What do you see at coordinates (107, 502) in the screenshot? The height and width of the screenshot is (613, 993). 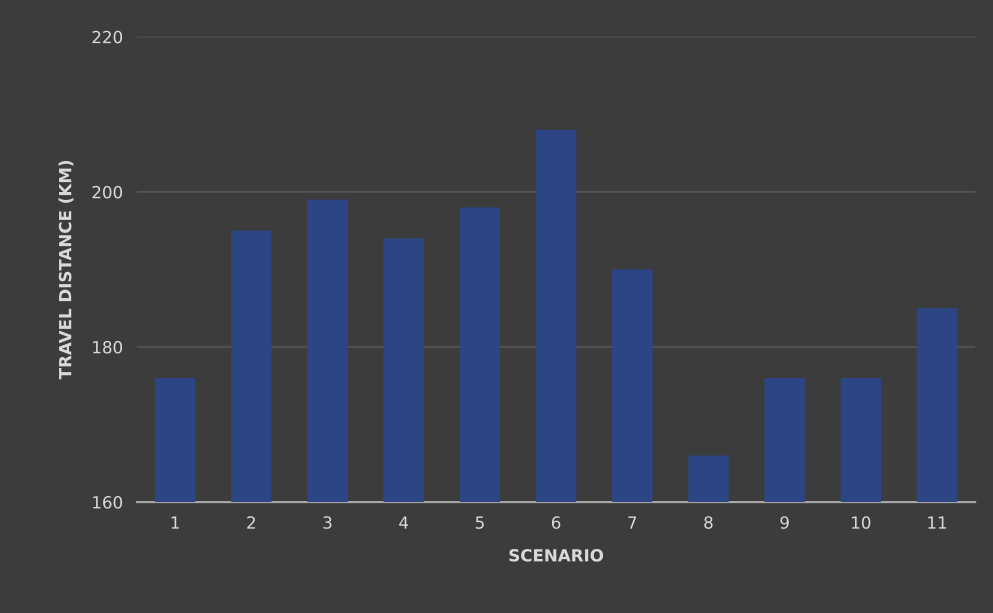 I see `y-tick-label: 160` at bounding box center [107, 502].